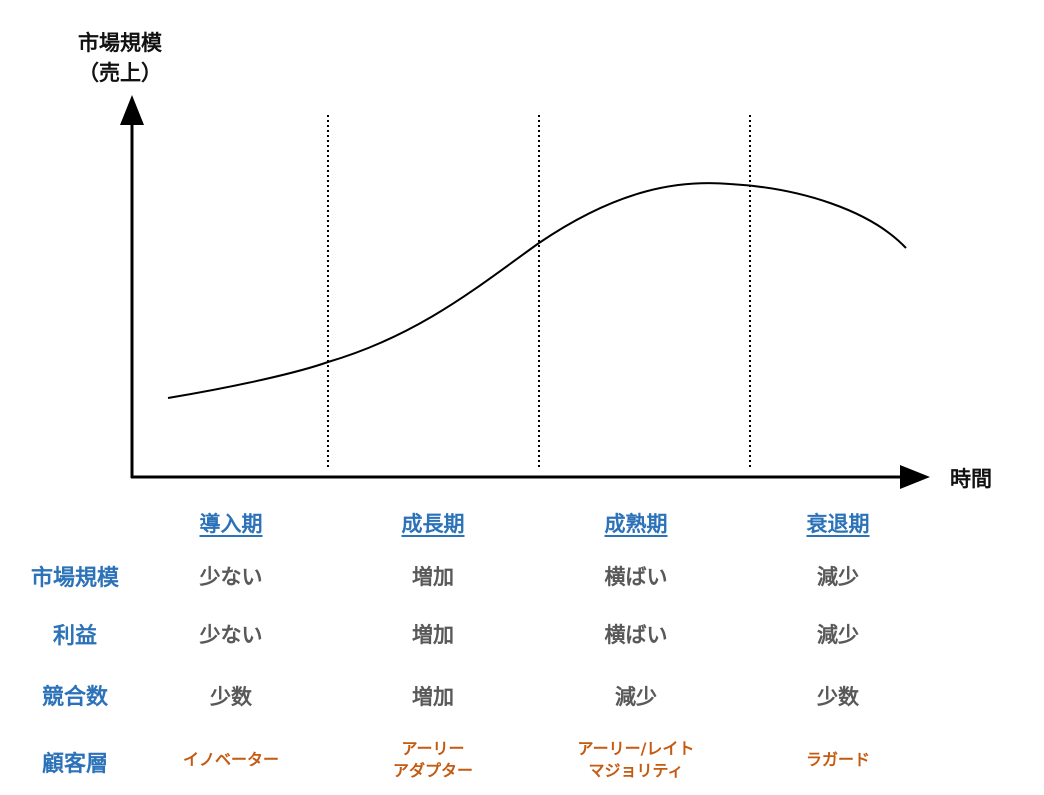 This screenshot has height=795, width=1044. What do you see at coordinates (433, 697) in the screenshot?
I see `cell-competitors-growth: 増加` at bounding box center [433, 697].